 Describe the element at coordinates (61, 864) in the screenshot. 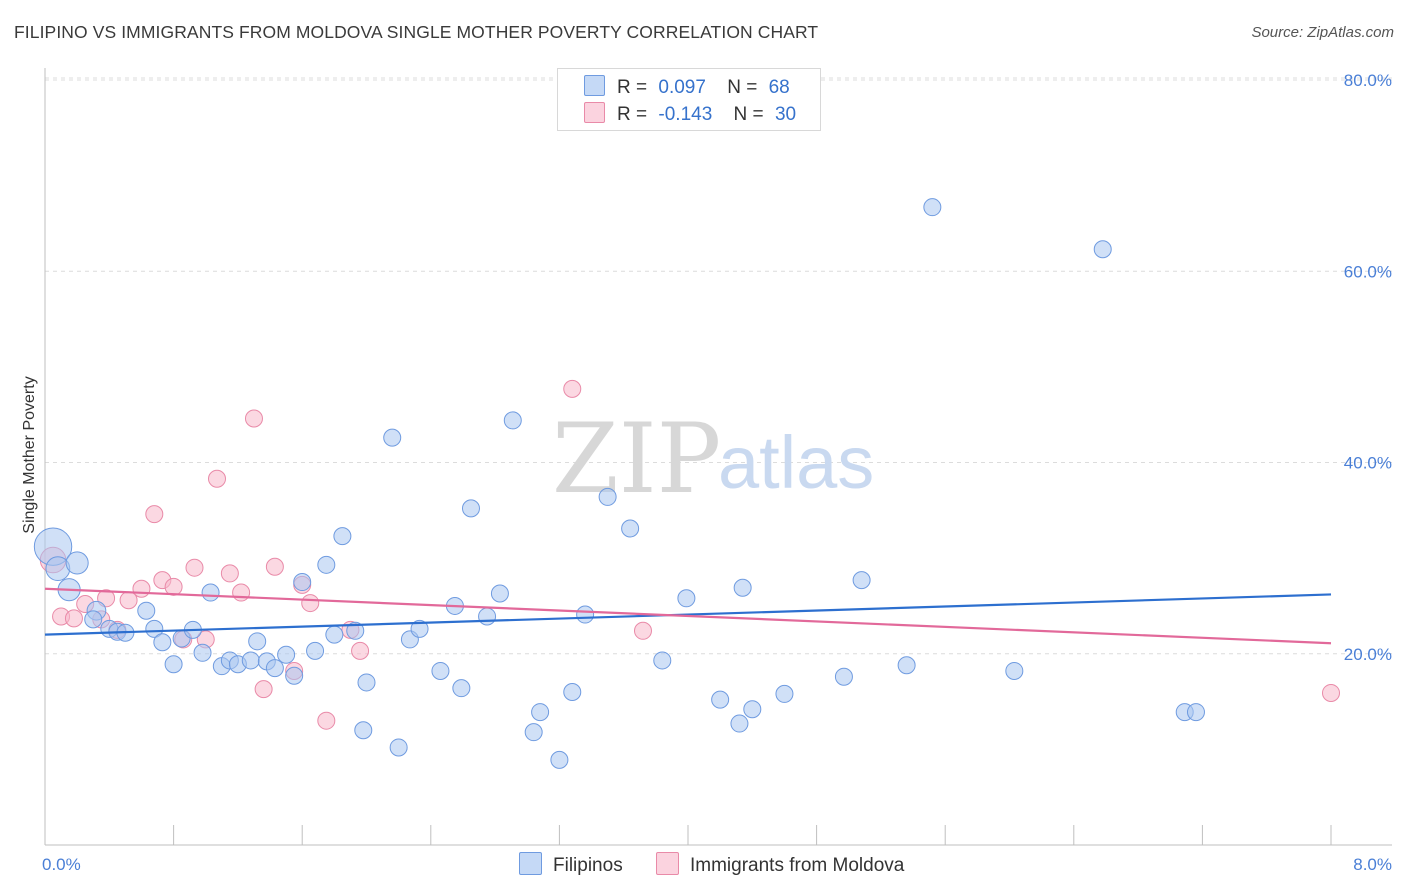

I see `x-tick-label: 0.0%` at that location.